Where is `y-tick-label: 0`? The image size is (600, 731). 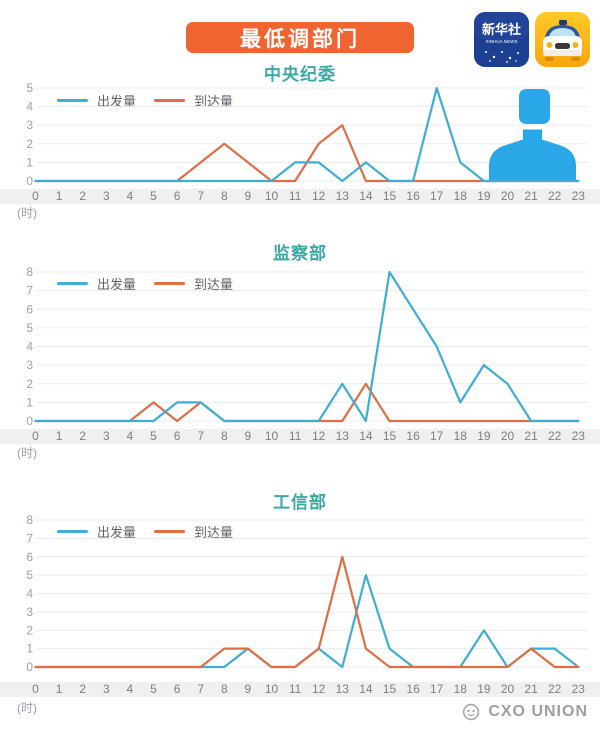 y-tick-label: 0 is located at coordinates (29, 181).